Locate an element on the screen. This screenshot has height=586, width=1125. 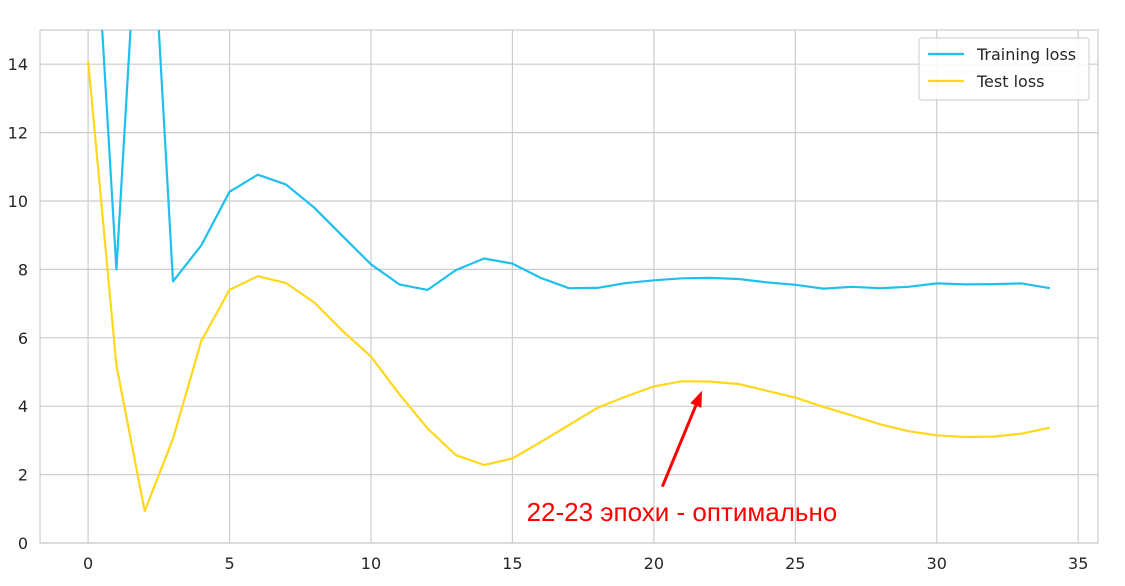
x-tick-label: 15 is located at coordinates (512, 563).